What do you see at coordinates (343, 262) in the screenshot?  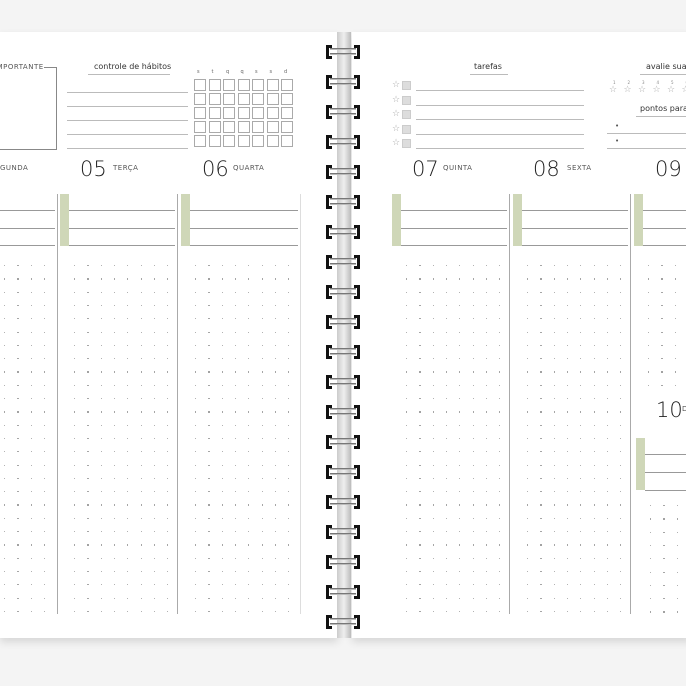 I see `ring-binding` at bounding box center [343, 262].